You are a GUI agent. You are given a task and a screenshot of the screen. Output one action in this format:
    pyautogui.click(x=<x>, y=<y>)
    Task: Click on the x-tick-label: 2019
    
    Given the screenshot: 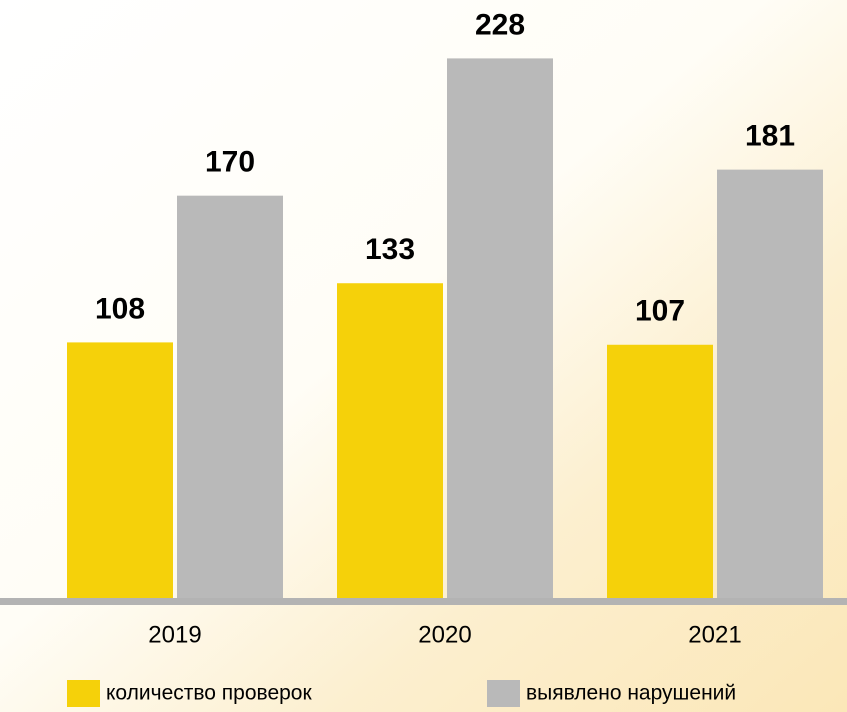 What is the action you would take?
    pyautogui.click(x=174, y=634)
    